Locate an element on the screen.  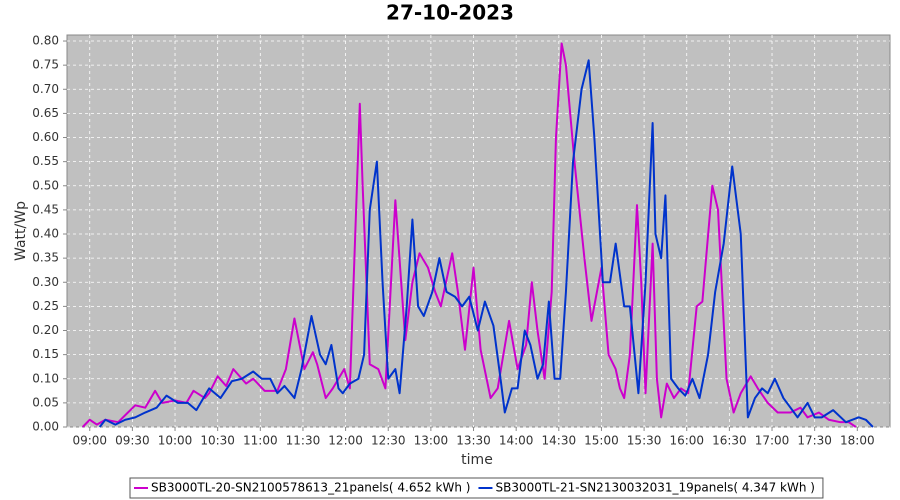
x-tick-label: 09:30 is located at coordinates (132, 441).